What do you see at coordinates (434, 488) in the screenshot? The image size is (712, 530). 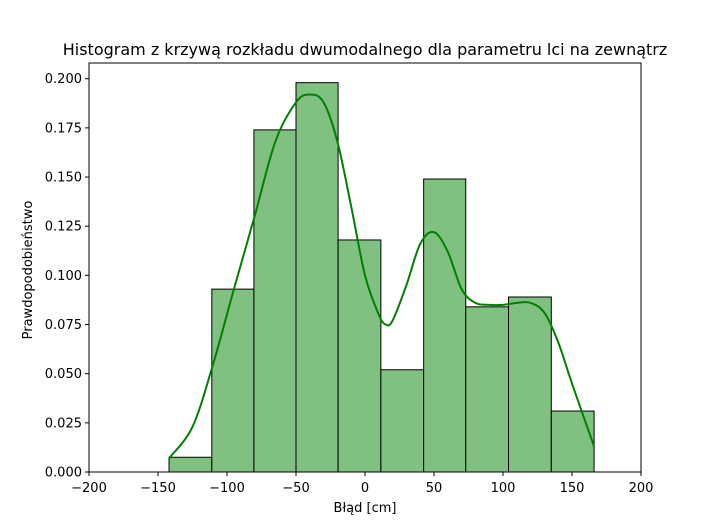 I see `x-tick-label: 50` at bounding box center [434, 488].